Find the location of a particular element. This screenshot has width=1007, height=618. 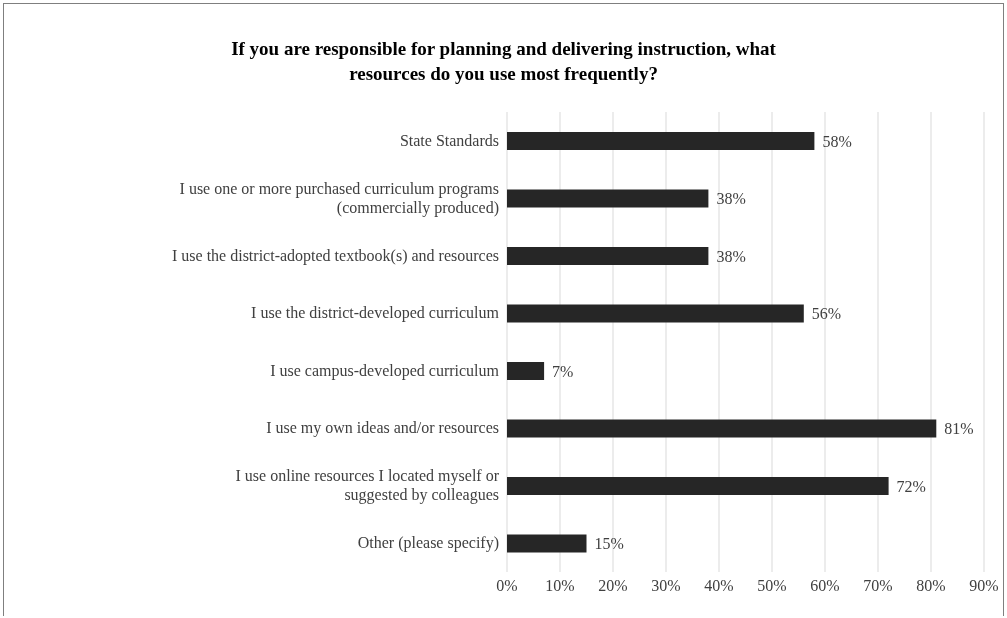

x-tick-label: 40% is located at coordinates (719, 586).